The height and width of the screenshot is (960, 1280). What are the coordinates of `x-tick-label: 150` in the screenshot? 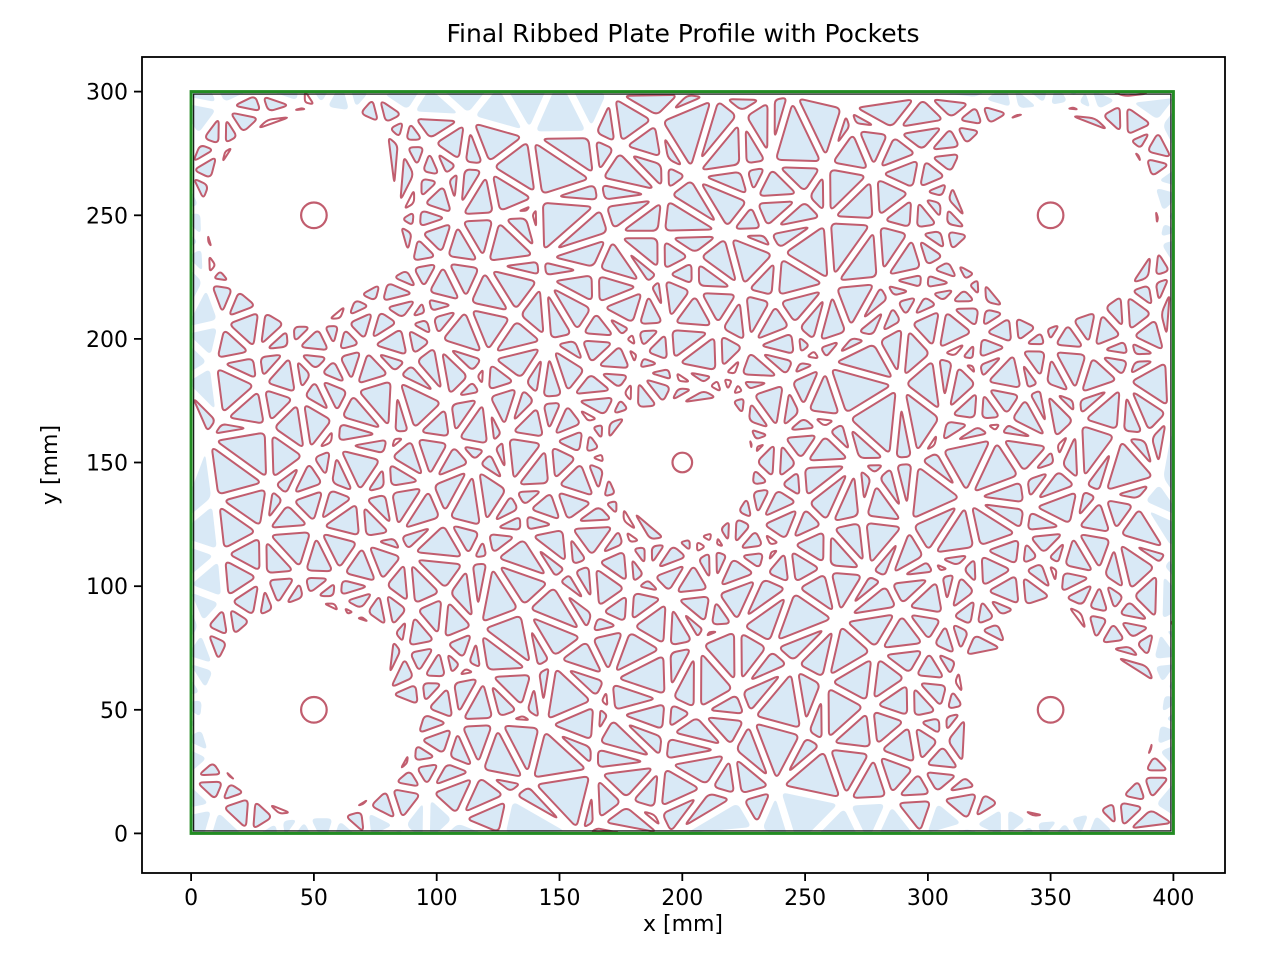 It's located at (560, 898).